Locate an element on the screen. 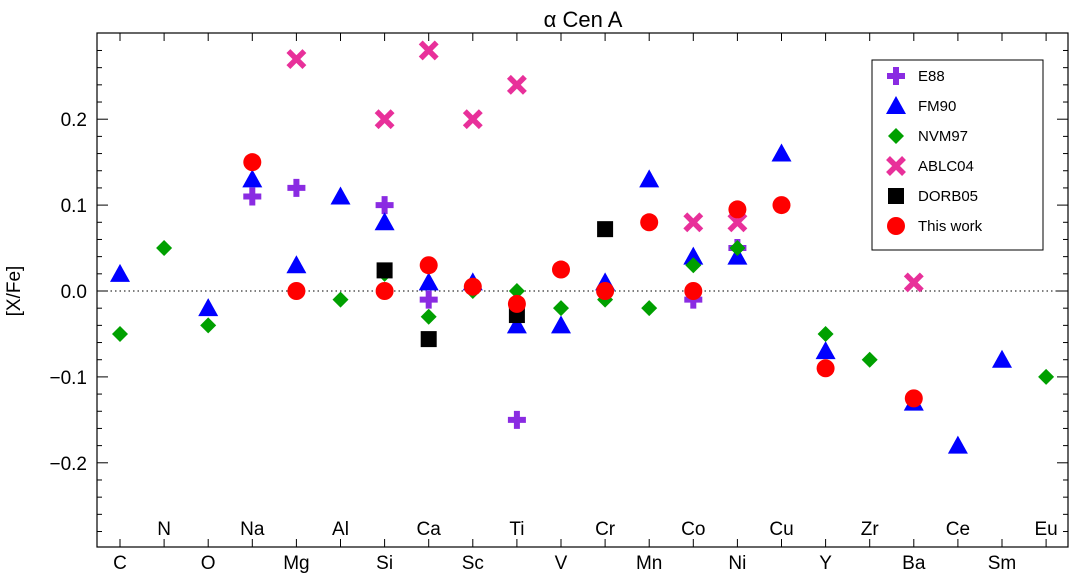 Image resolution: width=1071 pixels, height=575 pixels. element-label-al: Al is located at coordinates (340, 529).